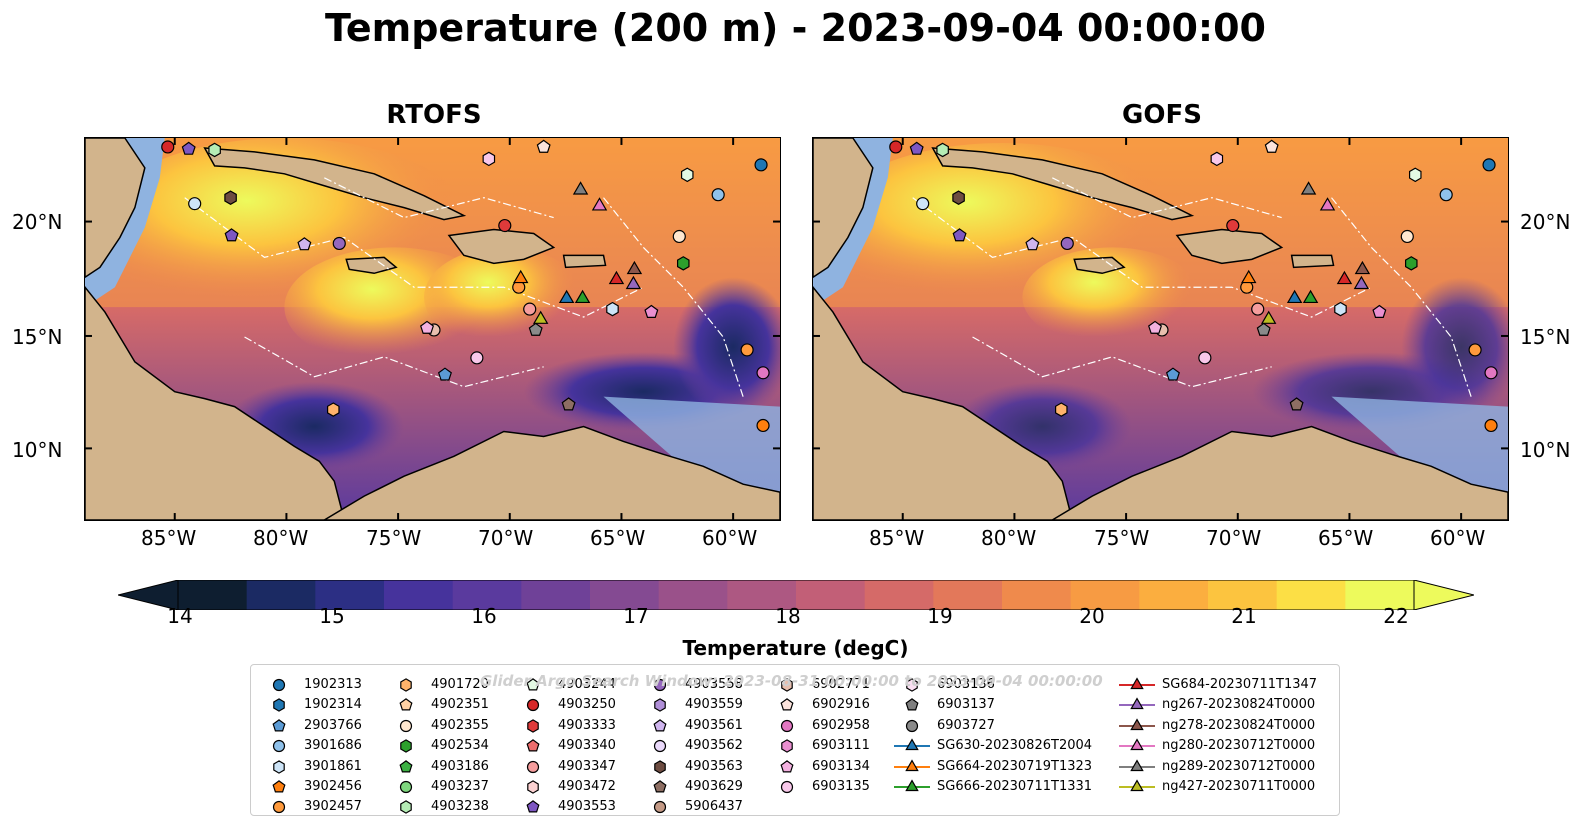 Image resolution: width=1591 pixels, height=829 pixels. Describe the element at coordinates (180, 616) in the screenshot. I see `colorbar-tick-label: 14` at that location.